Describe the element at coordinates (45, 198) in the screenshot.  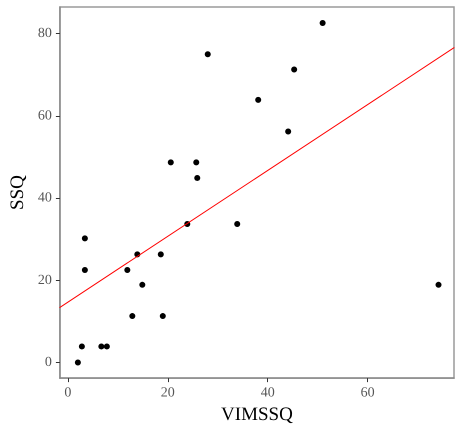
I see `y-tick-label: 40` at that location.